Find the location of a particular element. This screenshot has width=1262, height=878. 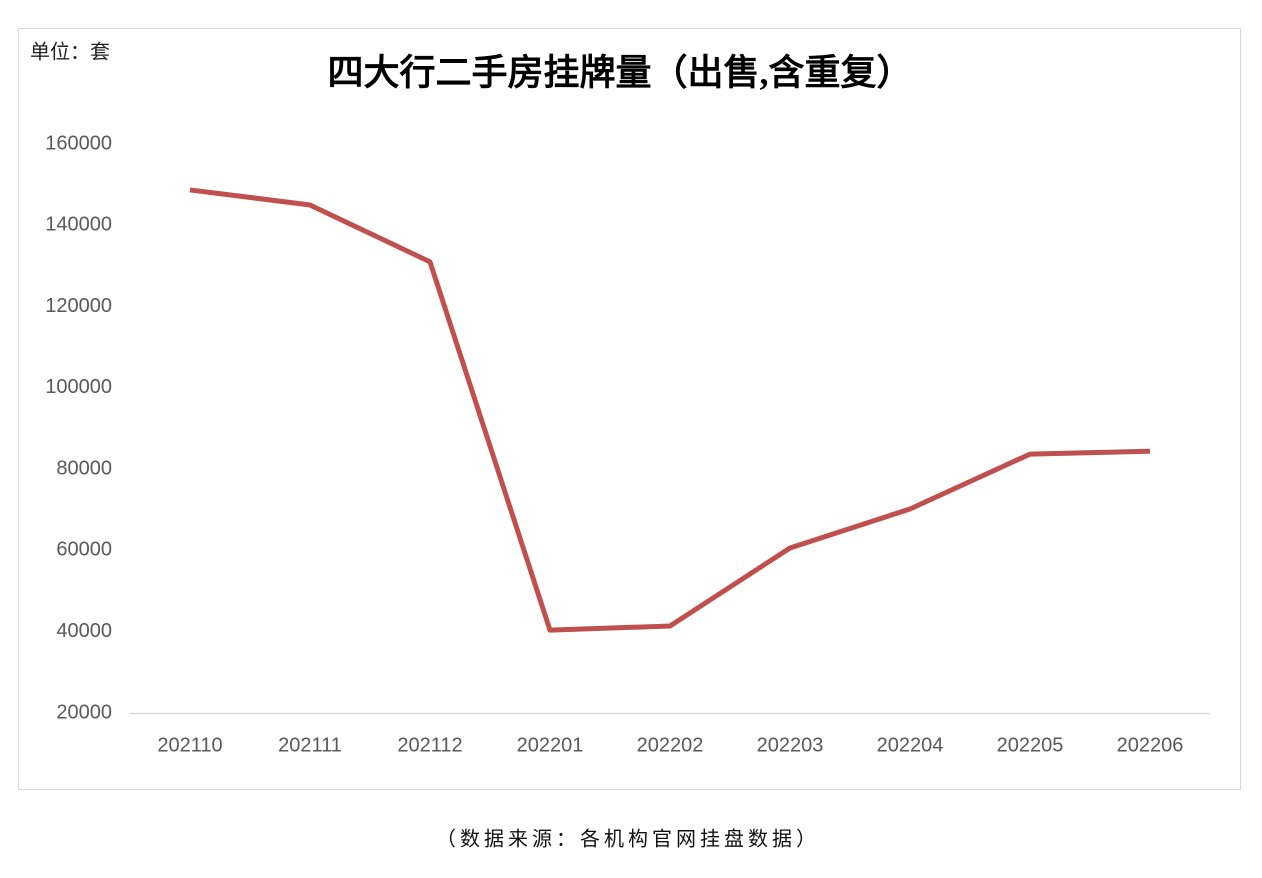

x-tick-label: 202110 is located at coordinates (189, 745).